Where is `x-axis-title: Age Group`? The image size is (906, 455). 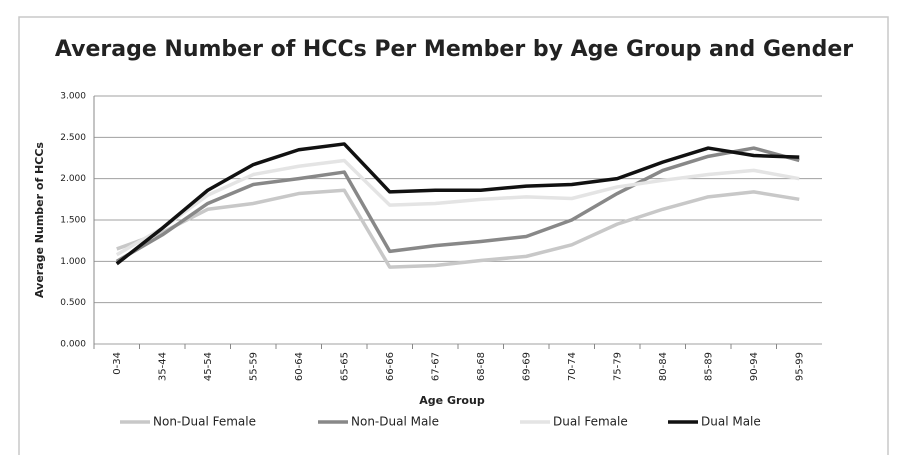 x-axis-title: Age Group is located at coordinates (452, 400).